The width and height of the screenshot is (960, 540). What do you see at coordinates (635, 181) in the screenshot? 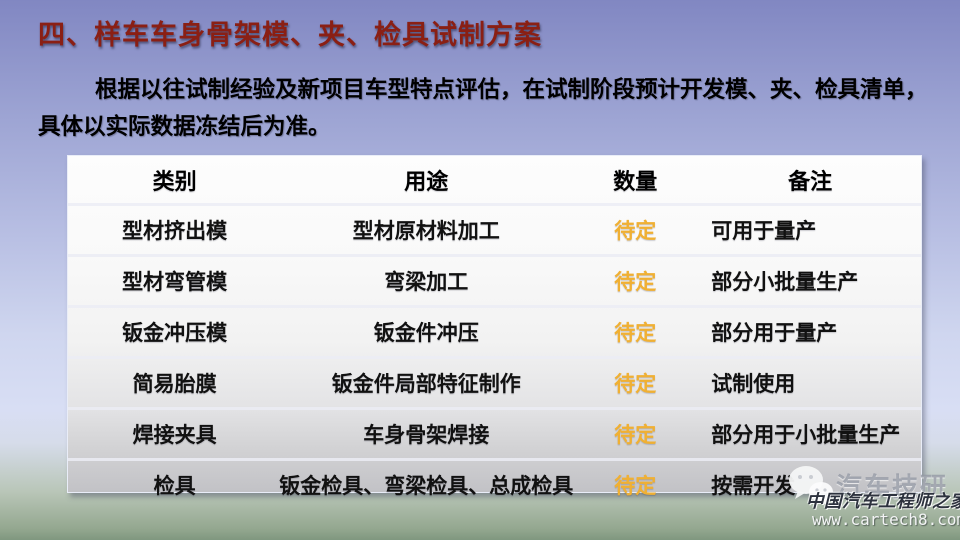
I see `header-quantity: 数量` at bounding box center [635, 181].